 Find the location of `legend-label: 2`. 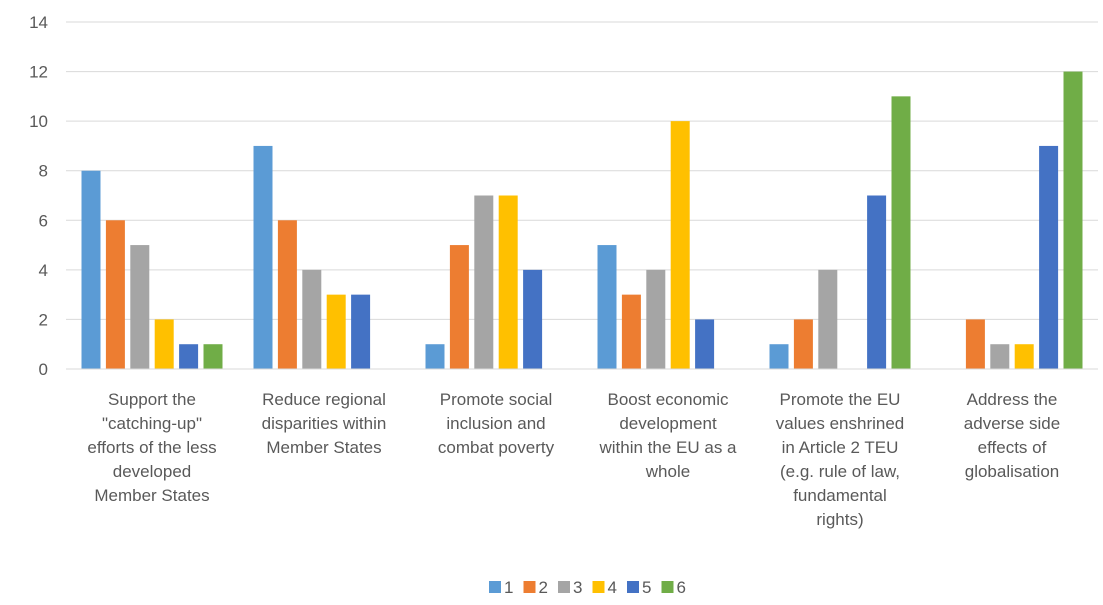

legend-label: 2 is located at coordinates (543, 587).